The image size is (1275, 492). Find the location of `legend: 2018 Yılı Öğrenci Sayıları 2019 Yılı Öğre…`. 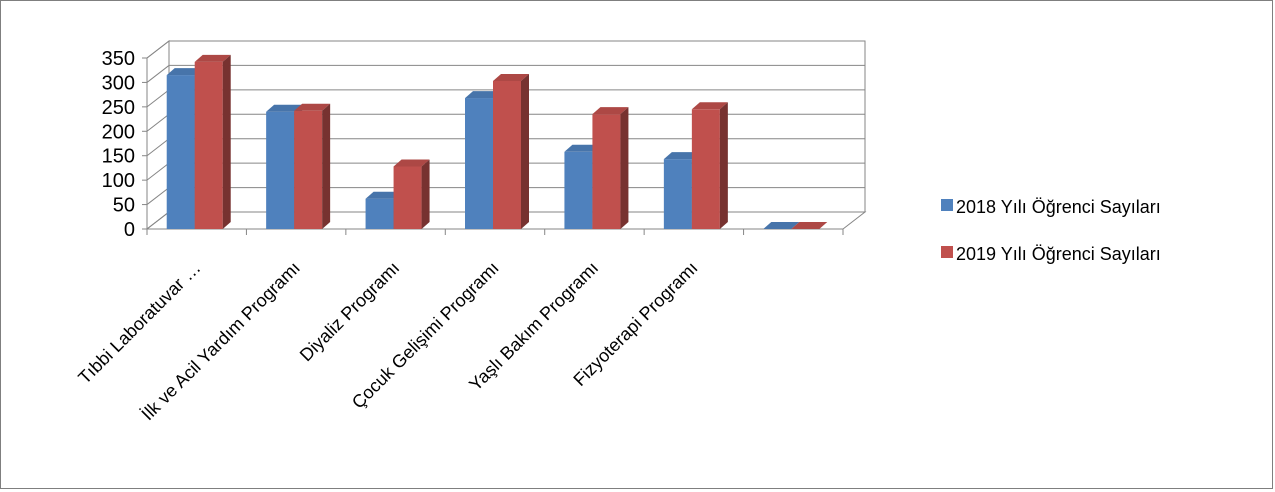

legend: 2018 Yılı Öğrenci Sayıları 2019 Yılı Öğre… is located at coordinates (1051, 230).